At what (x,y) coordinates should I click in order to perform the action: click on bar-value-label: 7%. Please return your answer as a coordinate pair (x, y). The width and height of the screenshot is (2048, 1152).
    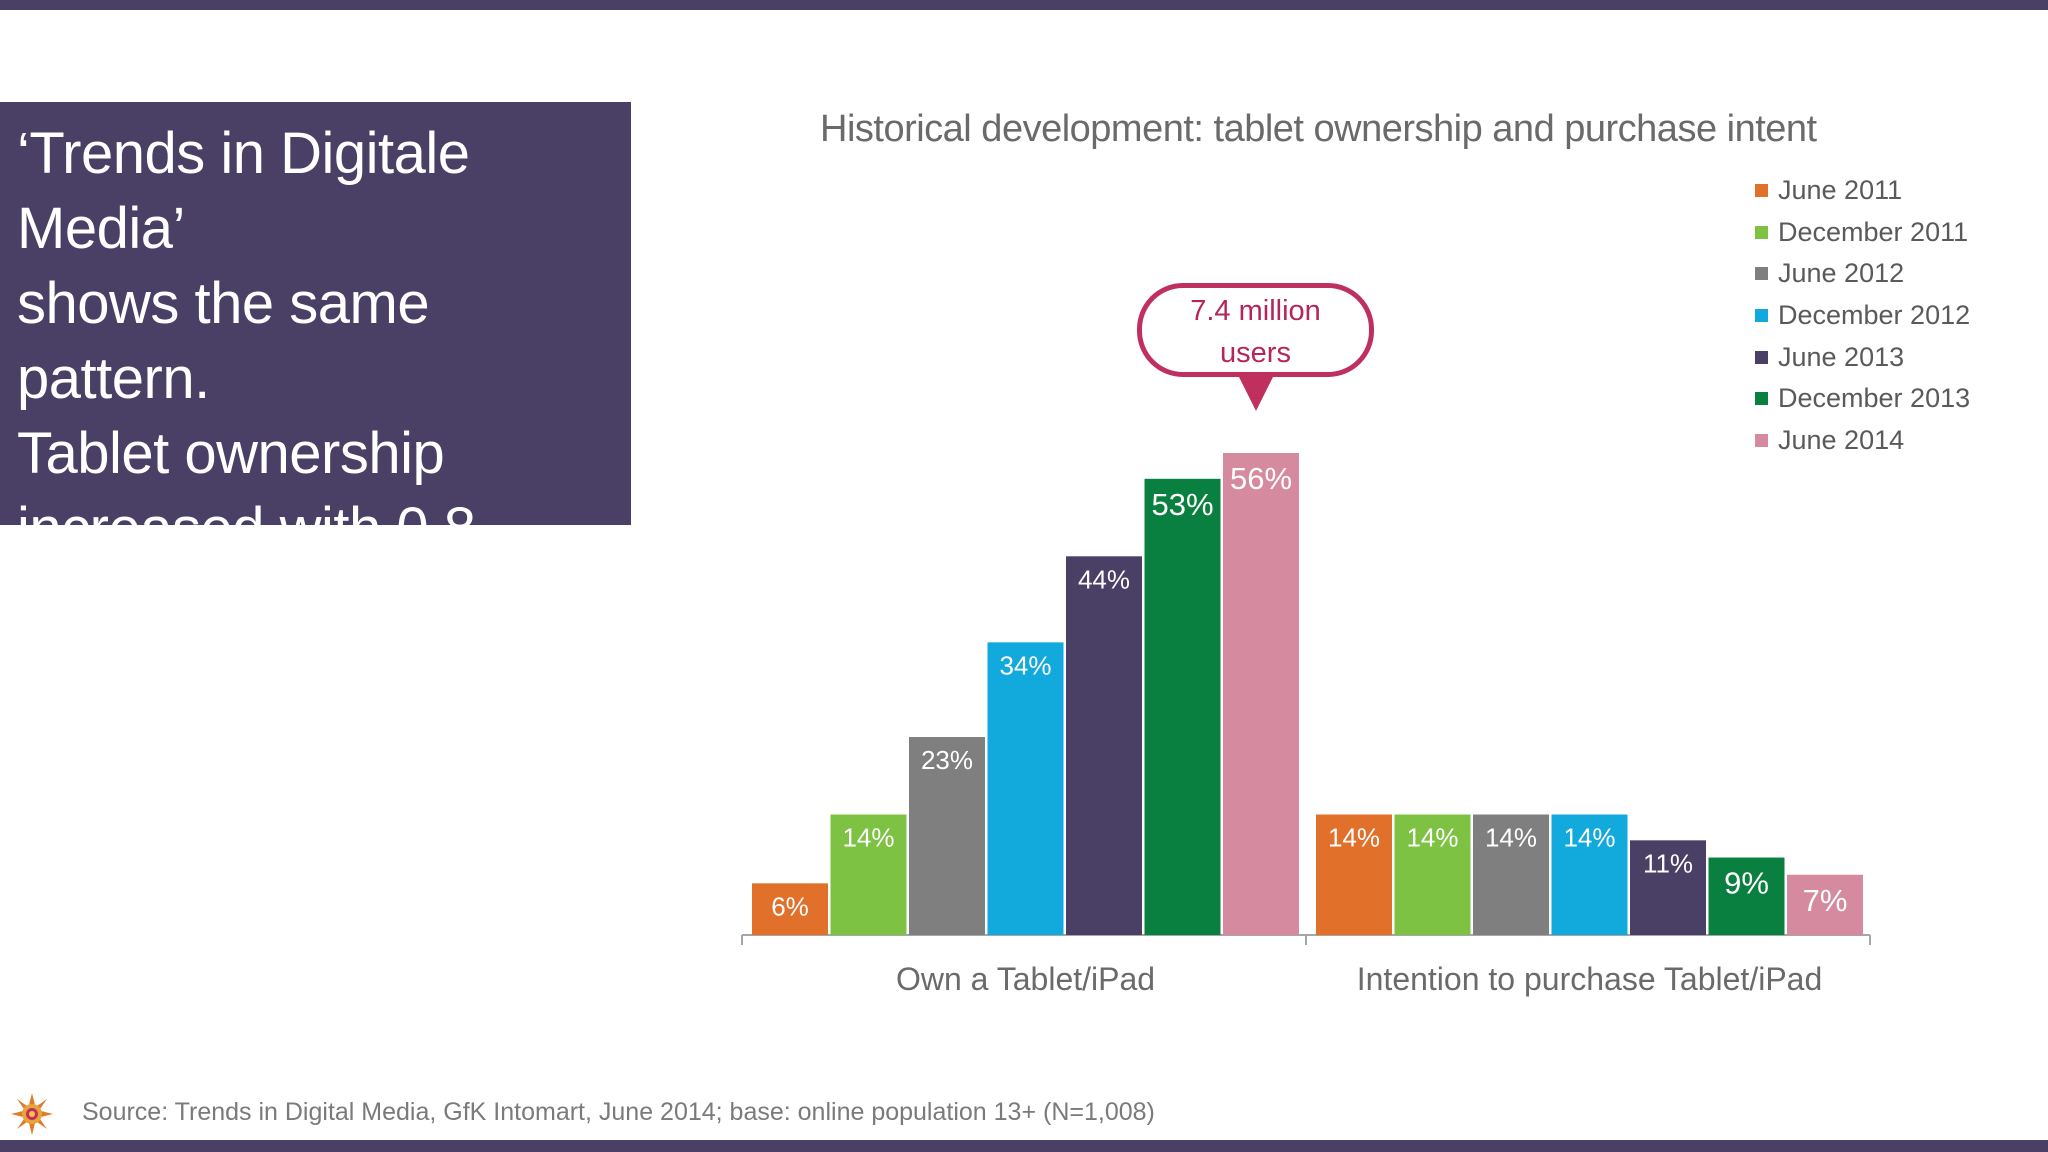
    Looking at the image, I should click on (1825, 900).